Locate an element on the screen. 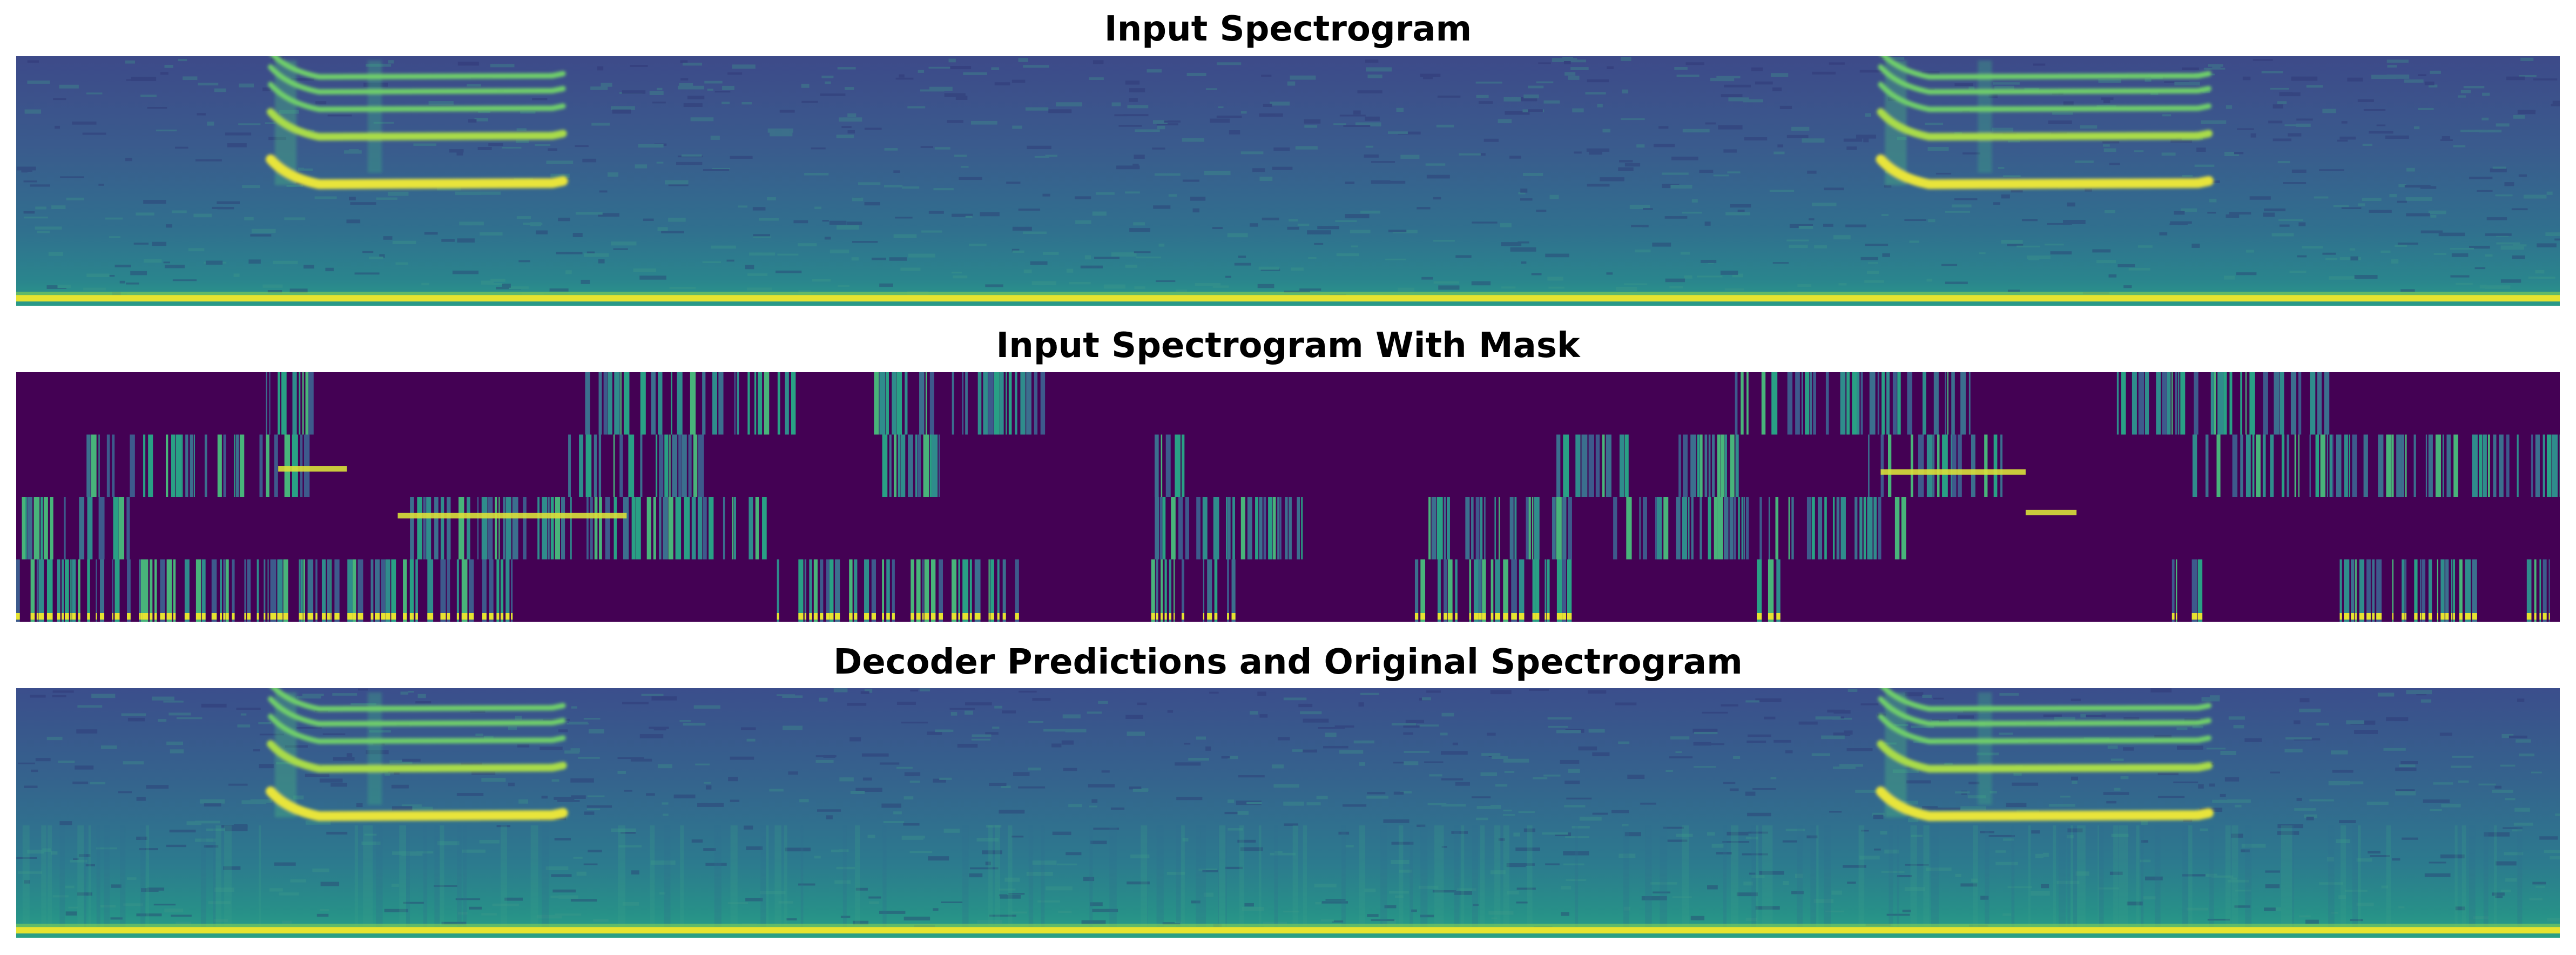  baseline-band-glow is located at coordinates (1288, 293).